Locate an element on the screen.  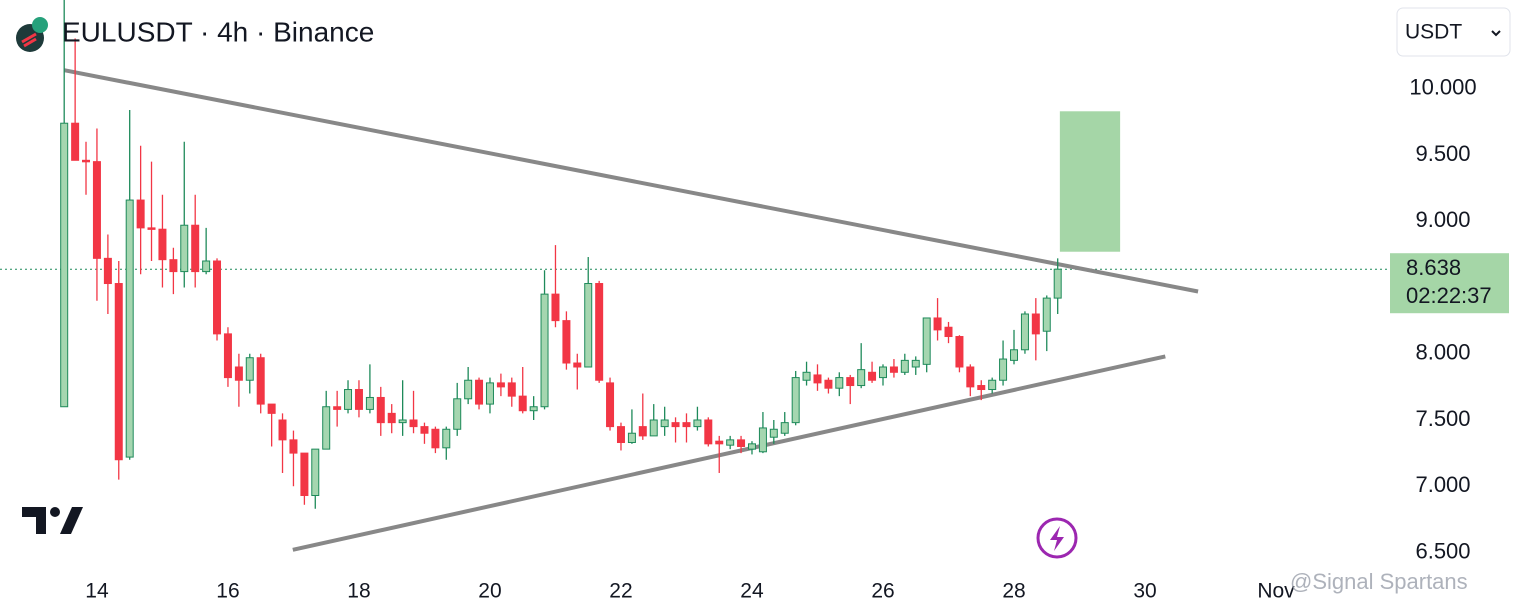
x-tick-label: 22 is located at coordinates (620, 591).